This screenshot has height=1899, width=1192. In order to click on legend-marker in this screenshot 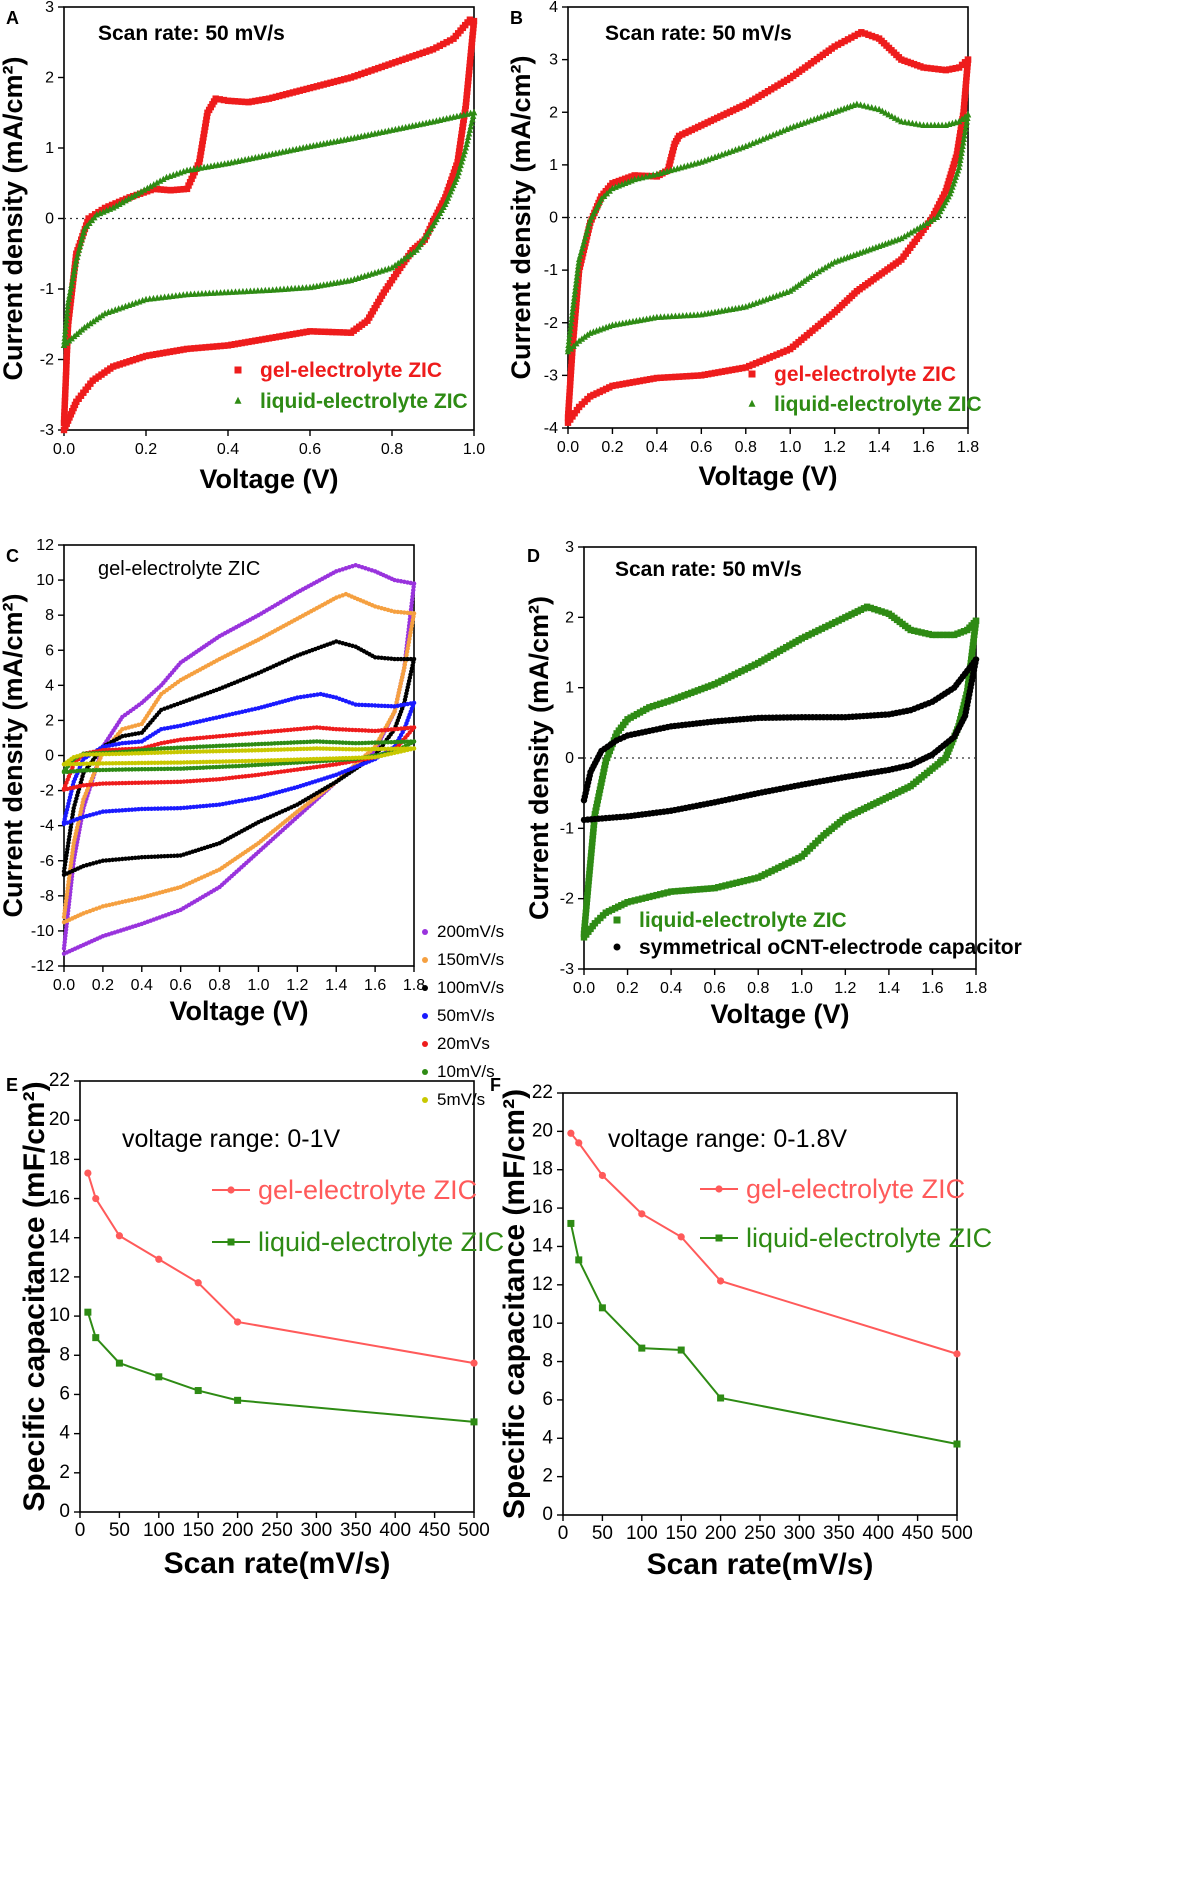, I will do `click(238, 400)`.